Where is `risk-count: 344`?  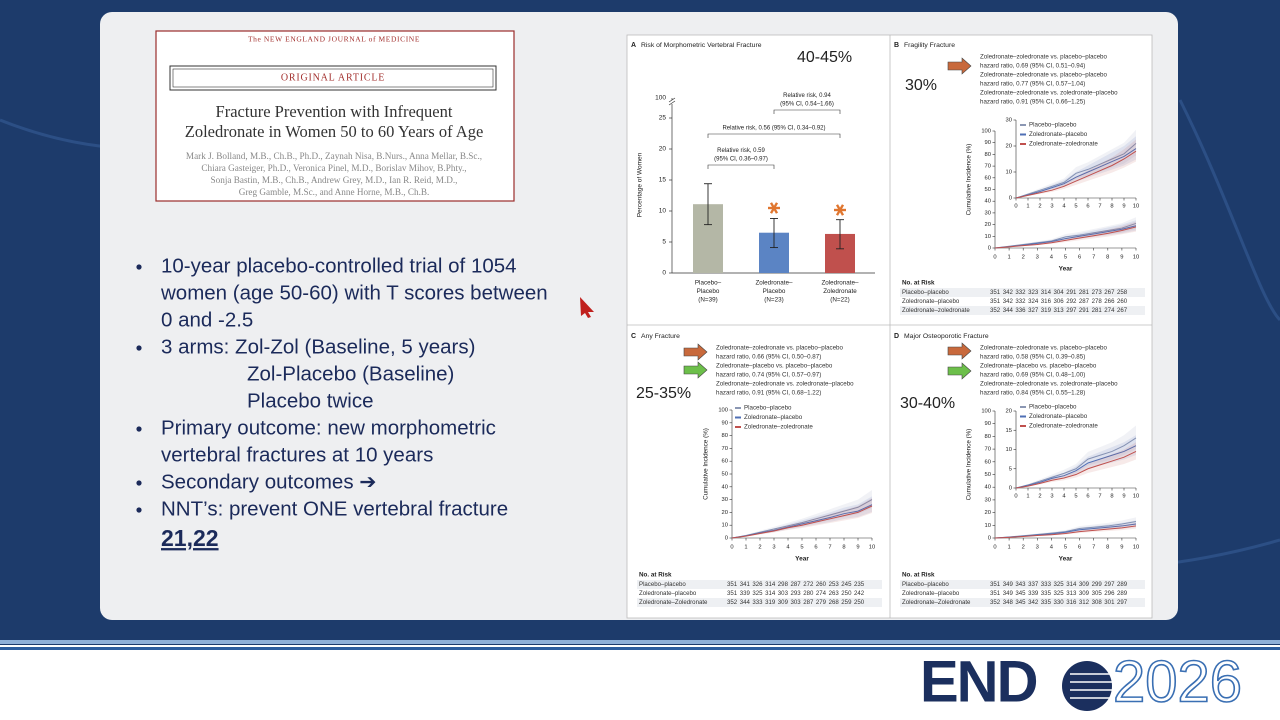 risk-count: 344 is located at coordinates (1008, 310).